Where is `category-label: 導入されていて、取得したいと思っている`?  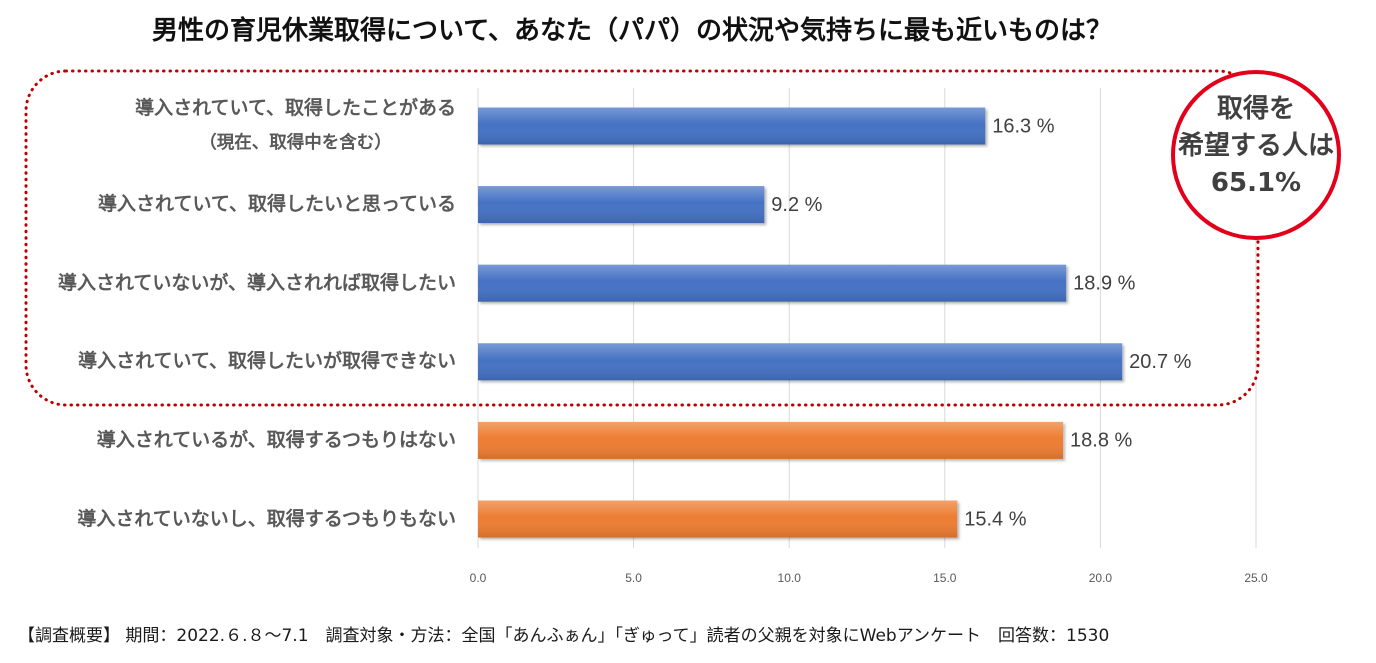 category-label: 導入されていて、取得したいと思っている is located at coordinates (277, 204).